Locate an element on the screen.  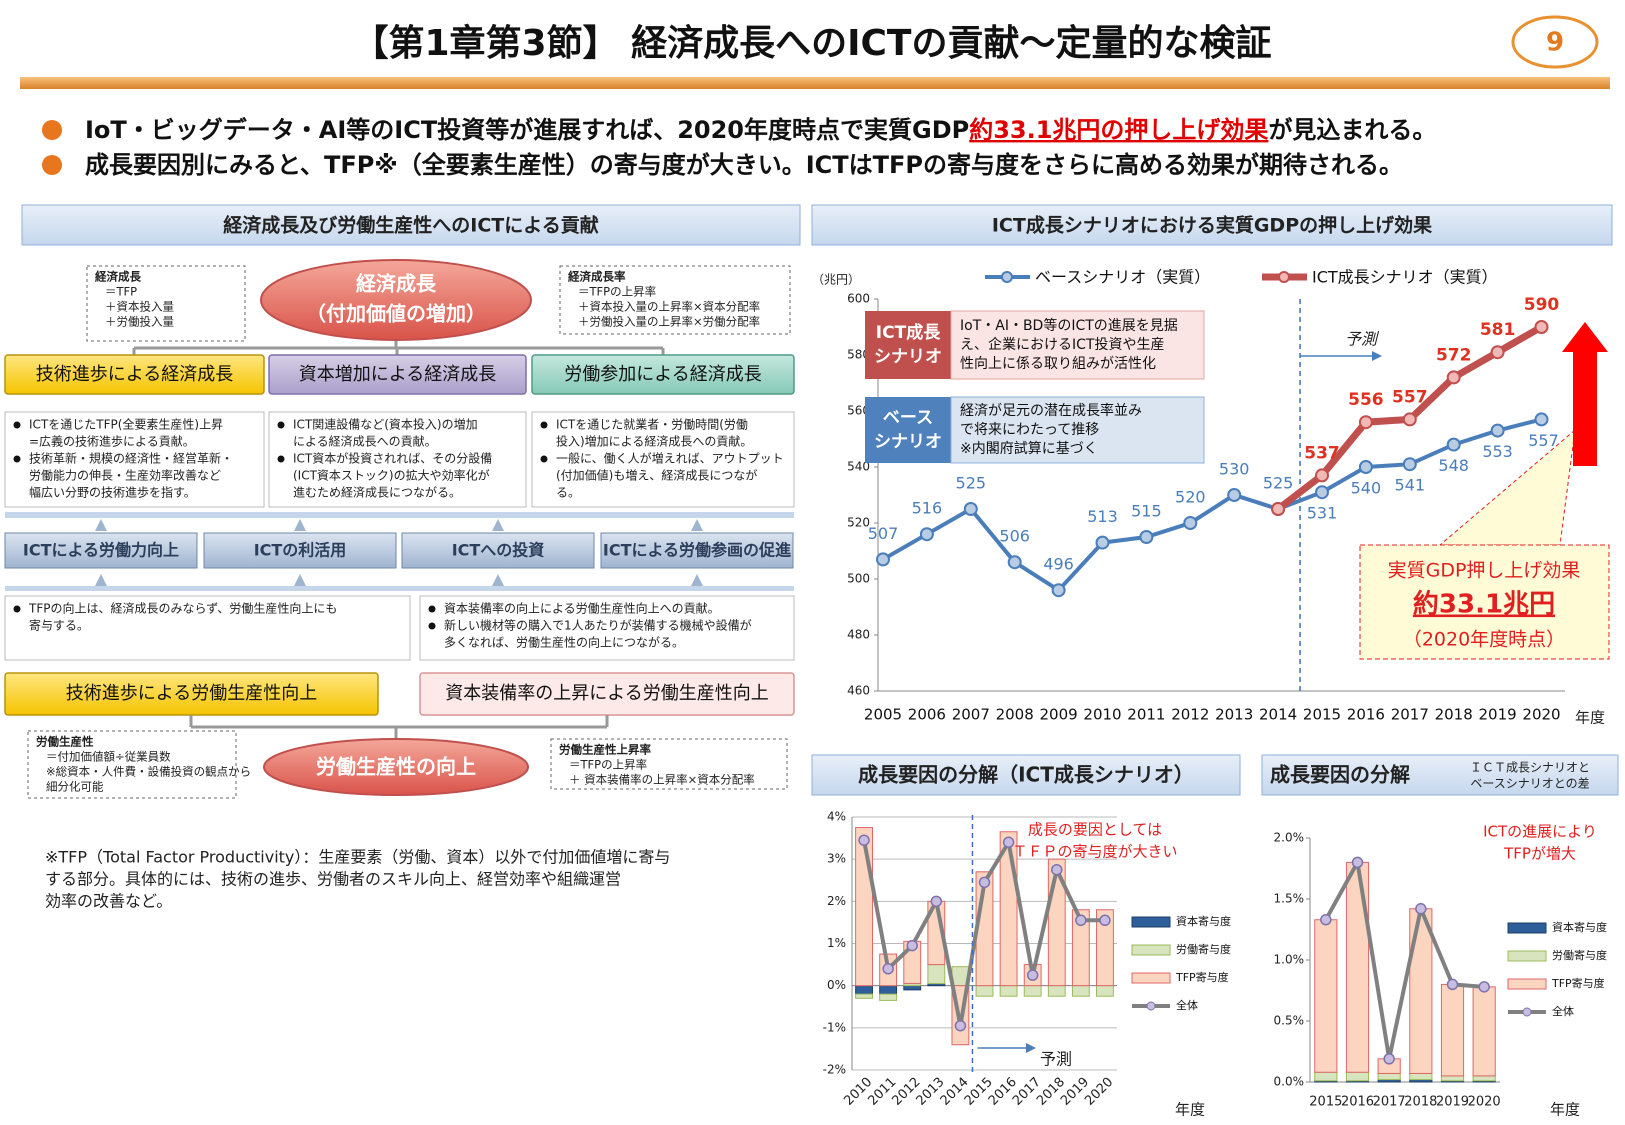
x-tick-label: 2010 is located at coordinates (1102, 715).